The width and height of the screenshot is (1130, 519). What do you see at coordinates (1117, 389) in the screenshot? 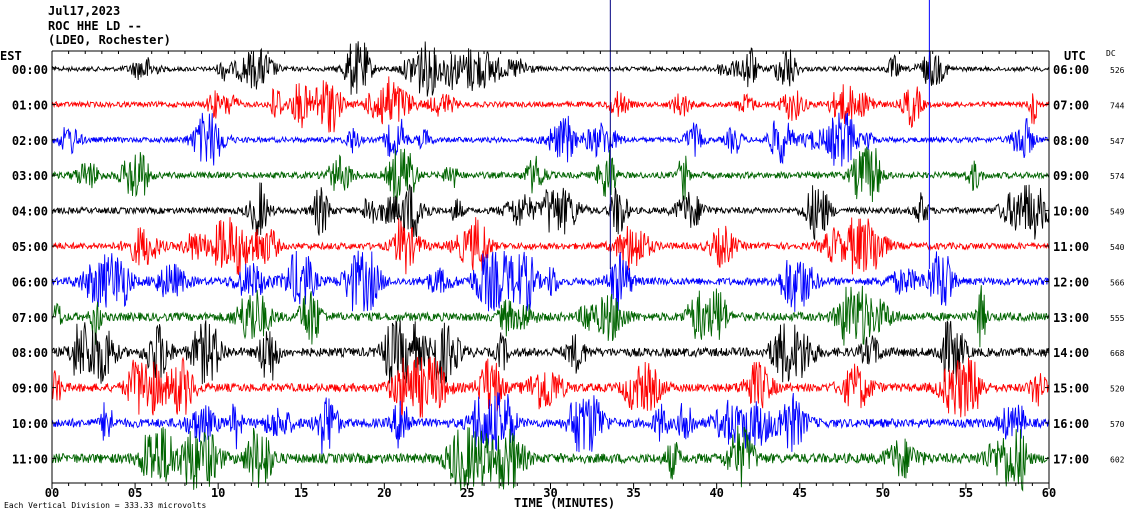
I see `dc-value: 520` at bounding box center [1117, 389].